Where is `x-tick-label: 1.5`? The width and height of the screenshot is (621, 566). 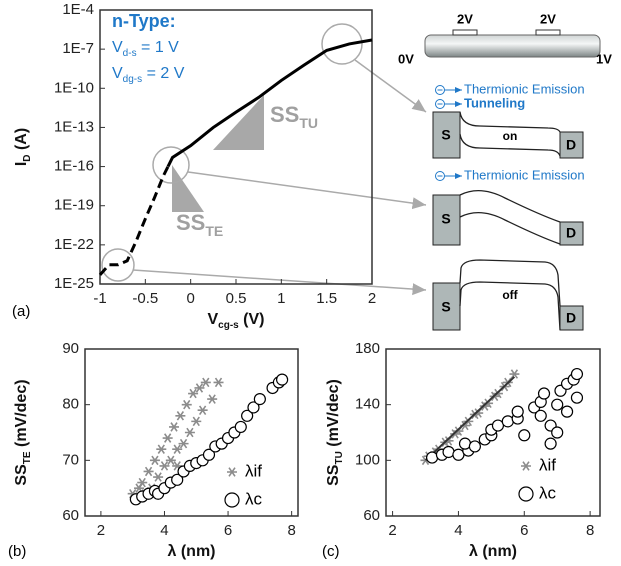 x-tick-label: 1.5 is located at coordinates (326, 298).